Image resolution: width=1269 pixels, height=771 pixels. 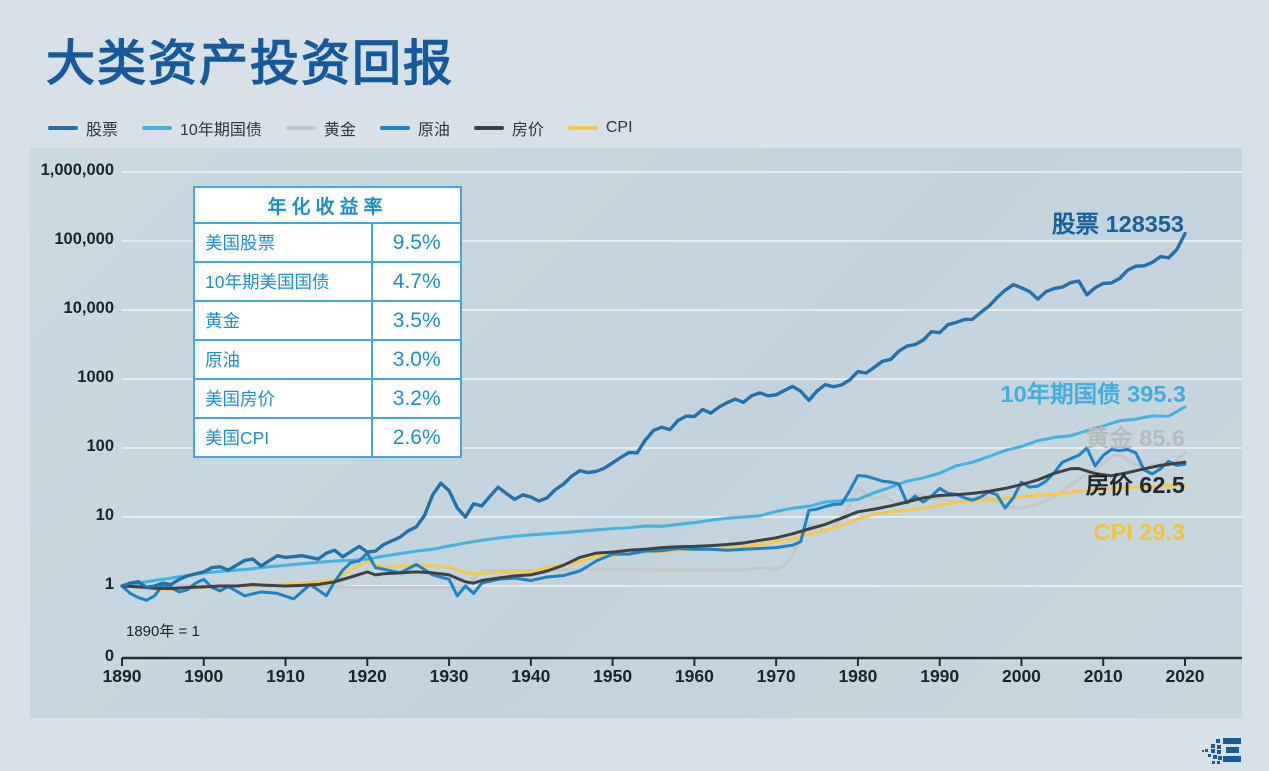 I want to click on legend-item-house: 房价, so click(x=508, y=128).